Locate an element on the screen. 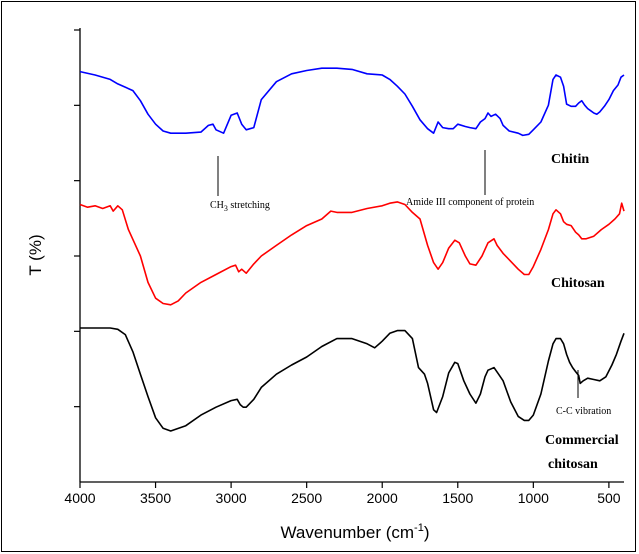 This screenshot has width=639, height=554. series-line-chitin is located at coordinates (352, 102).